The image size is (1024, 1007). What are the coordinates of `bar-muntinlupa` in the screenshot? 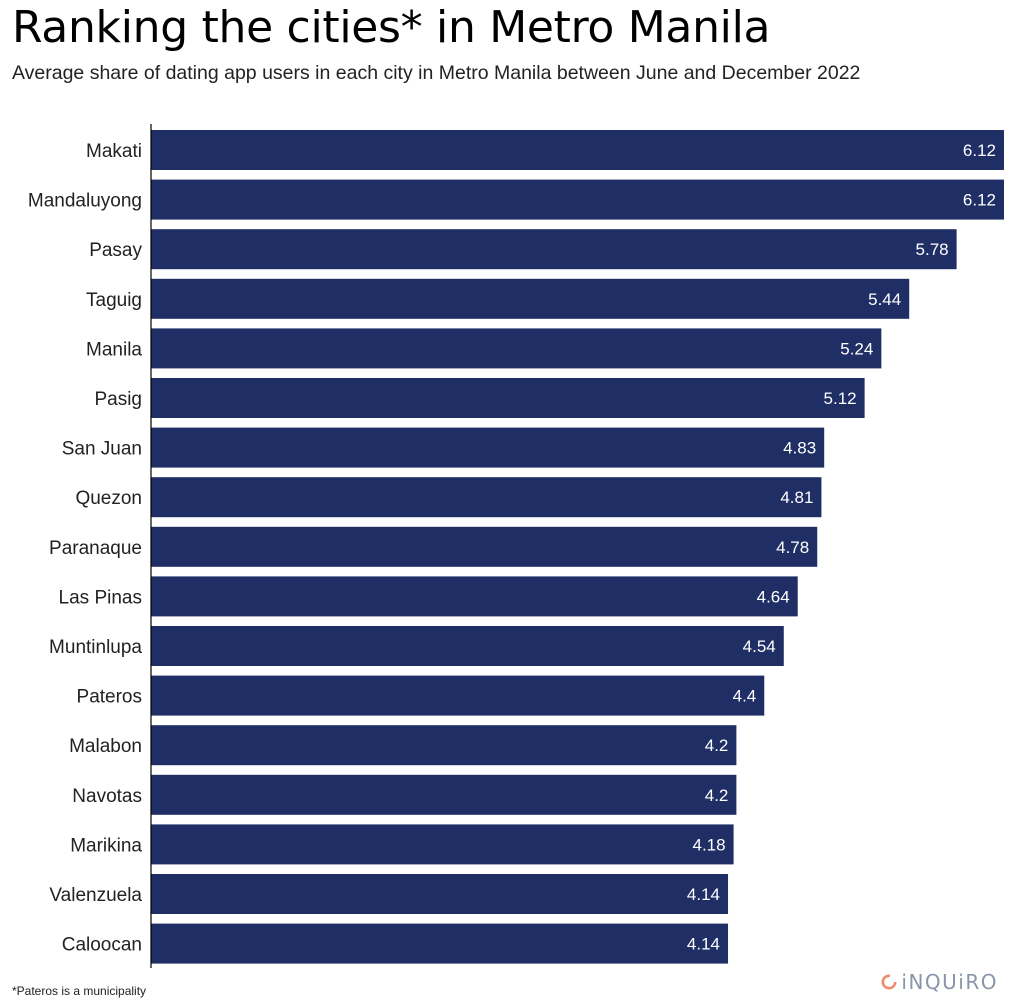 It's located at (467, 646).